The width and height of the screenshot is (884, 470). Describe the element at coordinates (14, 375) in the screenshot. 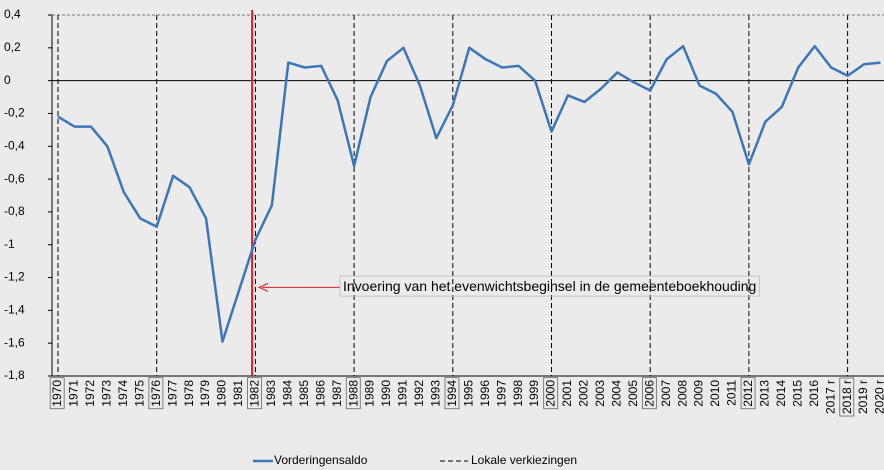

I see `y-tick-label: -1,8` at that location.